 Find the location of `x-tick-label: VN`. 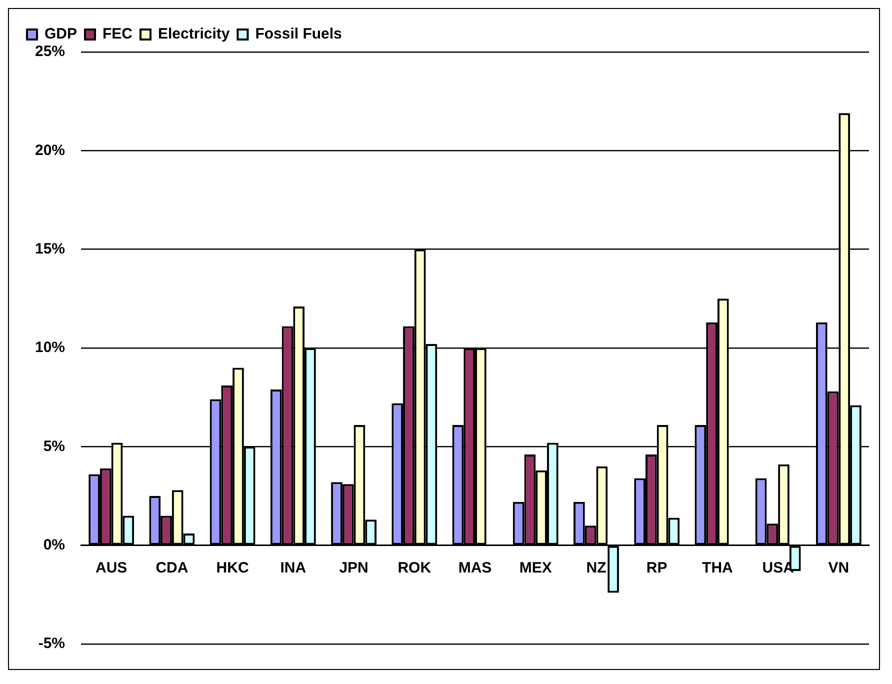

x-tick-label: VN is located at coordinates (839, 567).